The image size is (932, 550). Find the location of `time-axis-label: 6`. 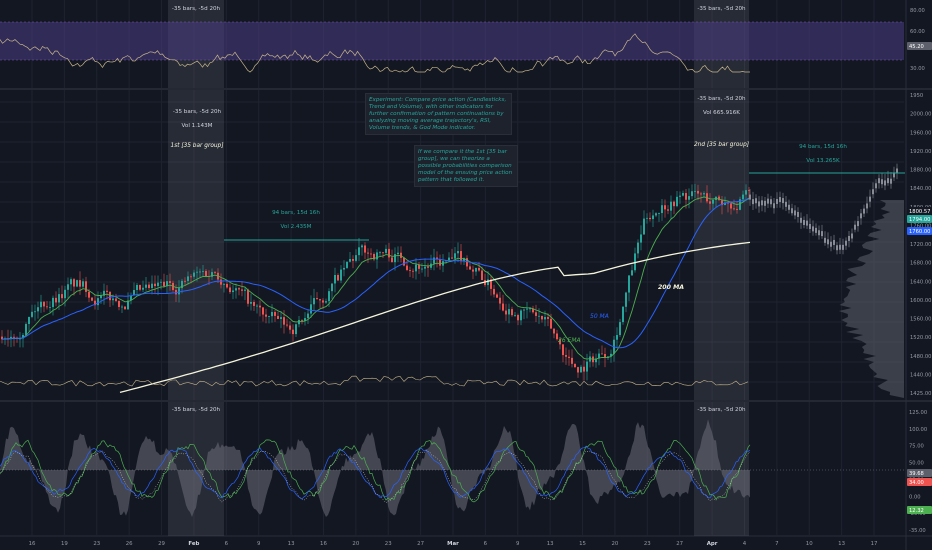

time-axis-label: 6 is located at coordinates (227, 544).